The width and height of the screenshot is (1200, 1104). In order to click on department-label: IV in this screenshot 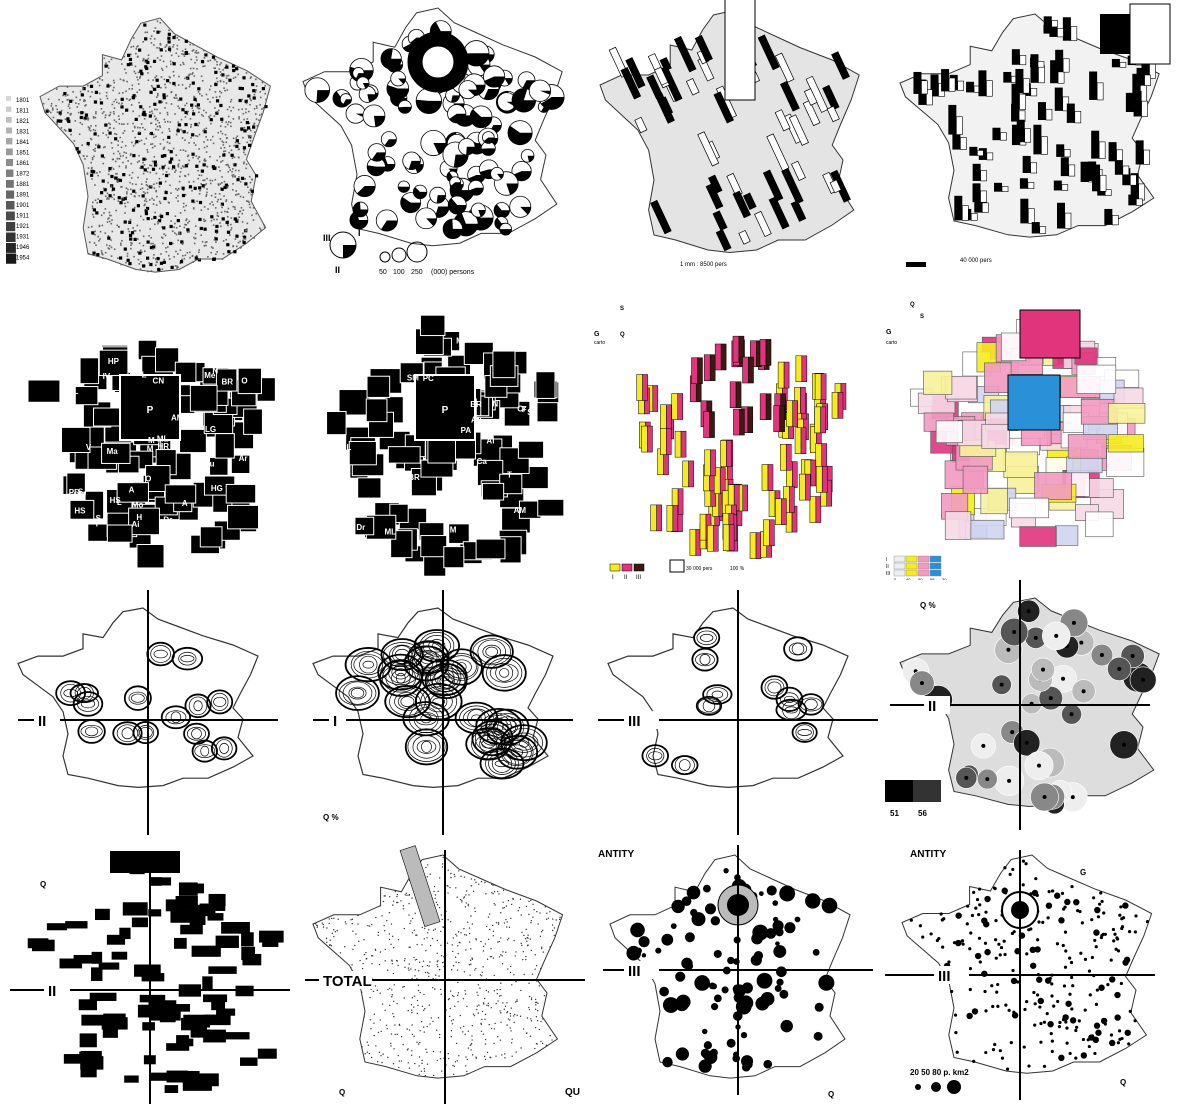, I will do `click(107, 376)`.